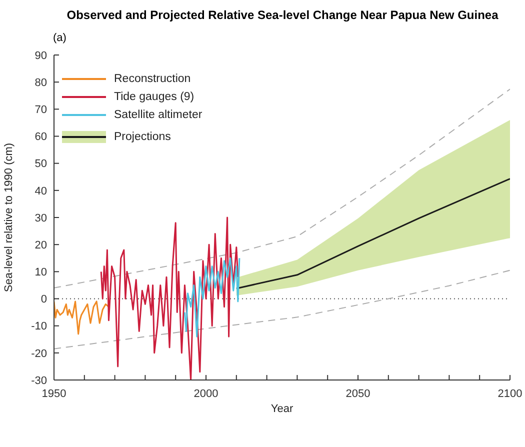  Describe the element at coordinates (157, 115) in the screenshot. I see `legend-label: Satellite altimeter` at that location.